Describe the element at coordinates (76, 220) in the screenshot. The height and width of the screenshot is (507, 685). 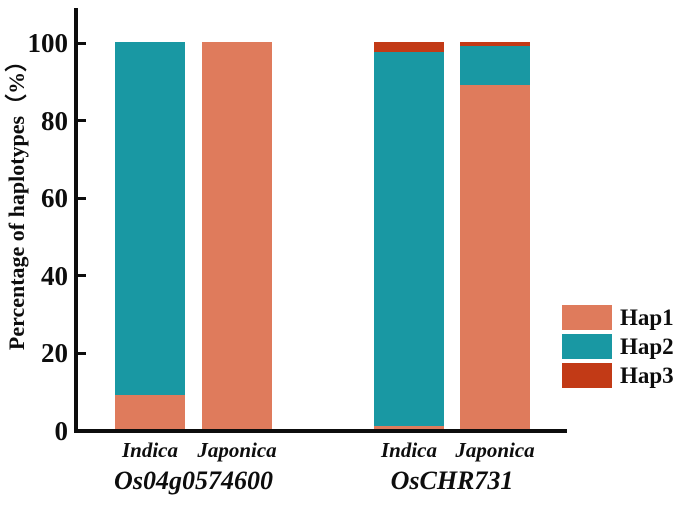
I see `y-axis-line` at that location.